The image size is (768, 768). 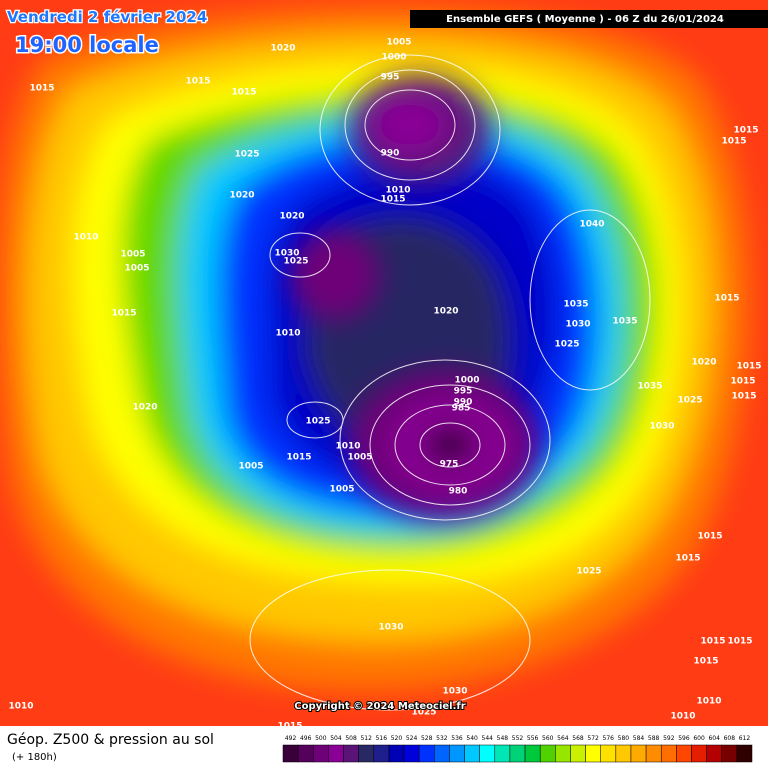 What do you see at coordinates (390, 154) in the screenshot?
I see `isobar-label: 990` at bounding box center [390, 154].